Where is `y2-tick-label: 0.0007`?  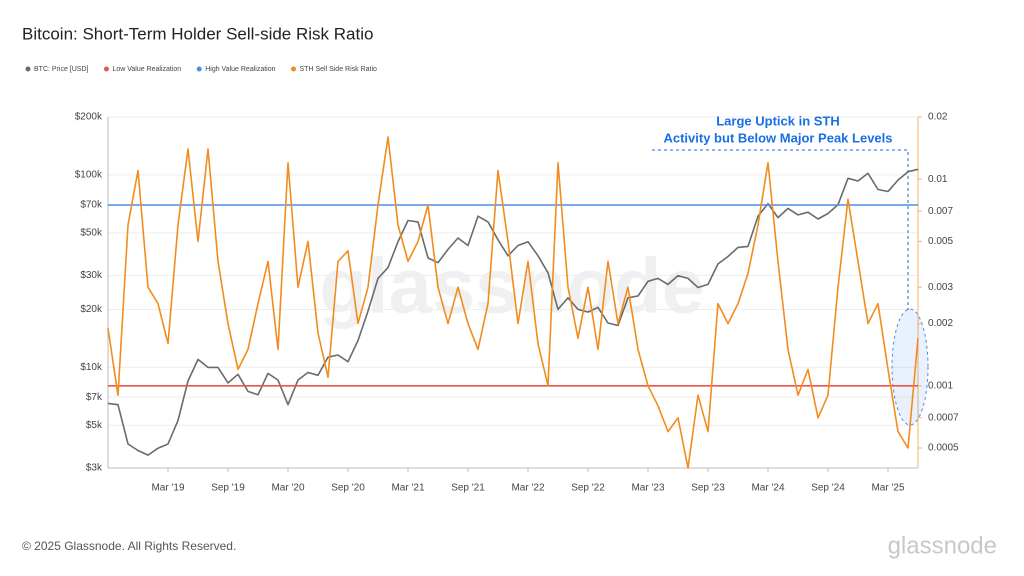
y2-tick-label: 0.0007 is located at coordinates (943, 417).